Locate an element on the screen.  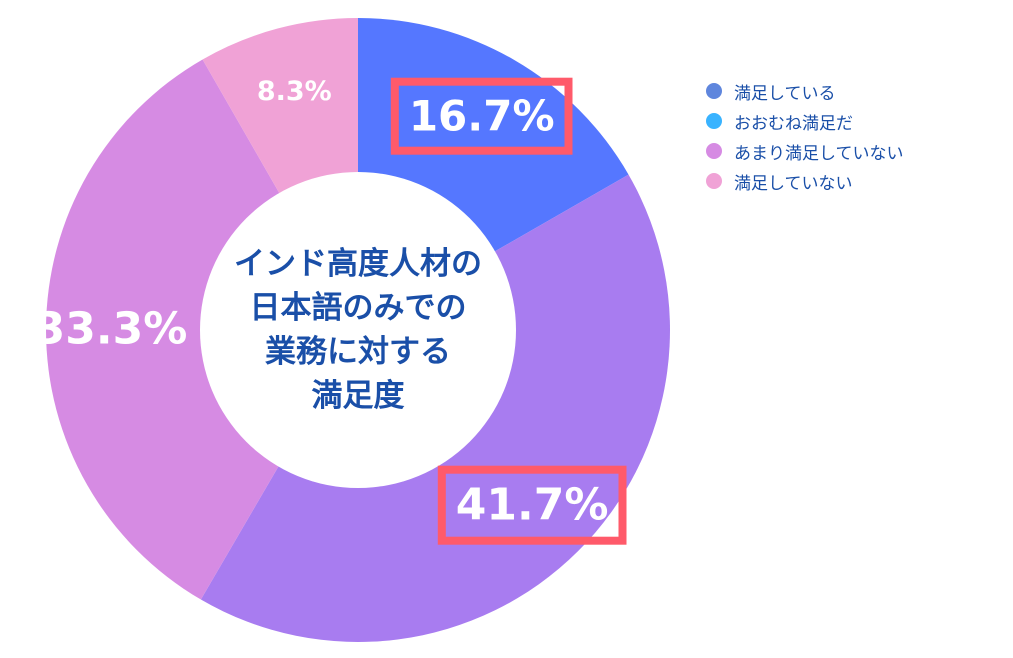
legend-label: あまり満足していない is located at coordinates (819, 153).